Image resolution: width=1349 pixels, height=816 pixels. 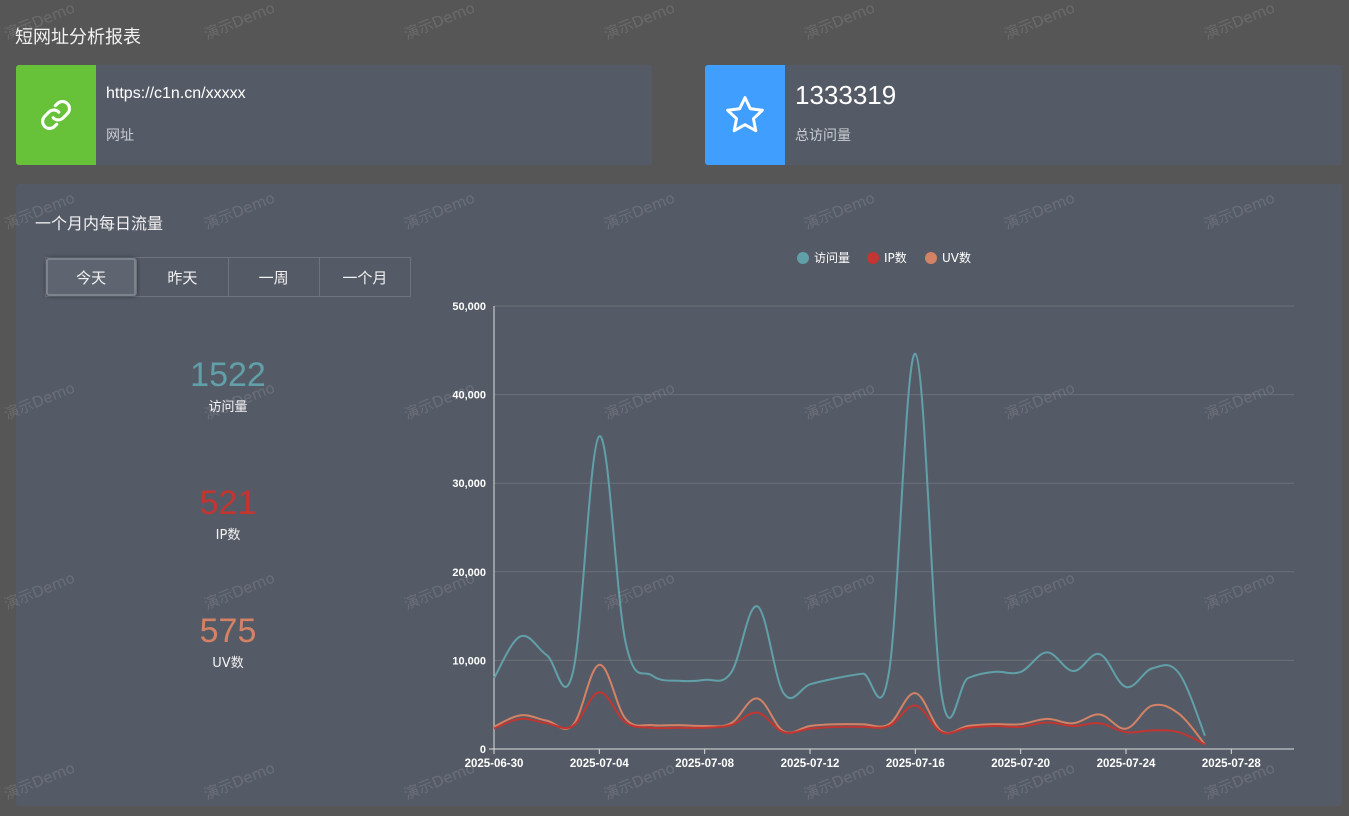 I want to click on star-icon-box, so click(x=745, y=115).